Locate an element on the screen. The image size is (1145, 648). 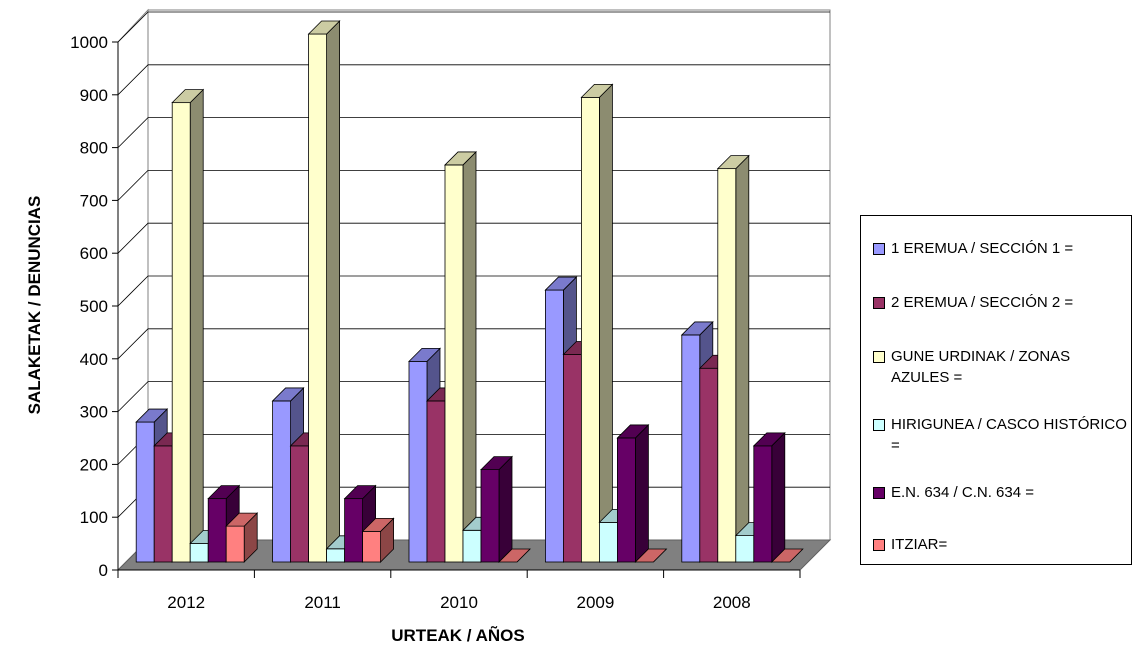
legend-item: HIRIGUNEA / CASCO HISTÓRICO = is located at coordinates (1000, 435).